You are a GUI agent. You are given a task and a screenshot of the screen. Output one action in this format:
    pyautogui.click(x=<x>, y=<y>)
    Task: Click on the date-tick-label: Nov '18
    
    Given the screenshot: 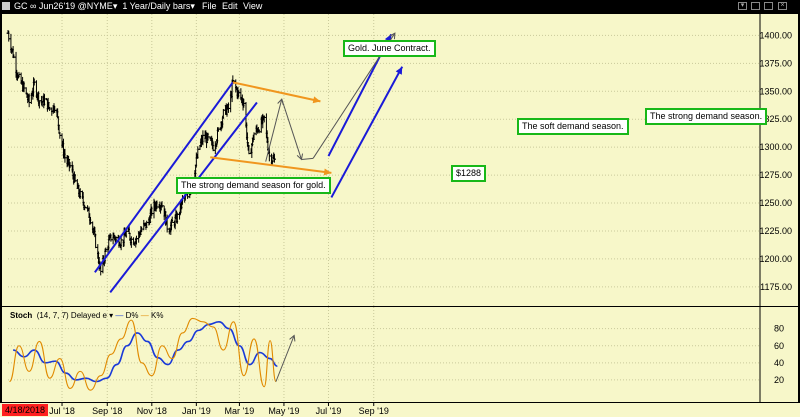 What is the action you would take?
    pyautogui.click(x=152, y=411)
    